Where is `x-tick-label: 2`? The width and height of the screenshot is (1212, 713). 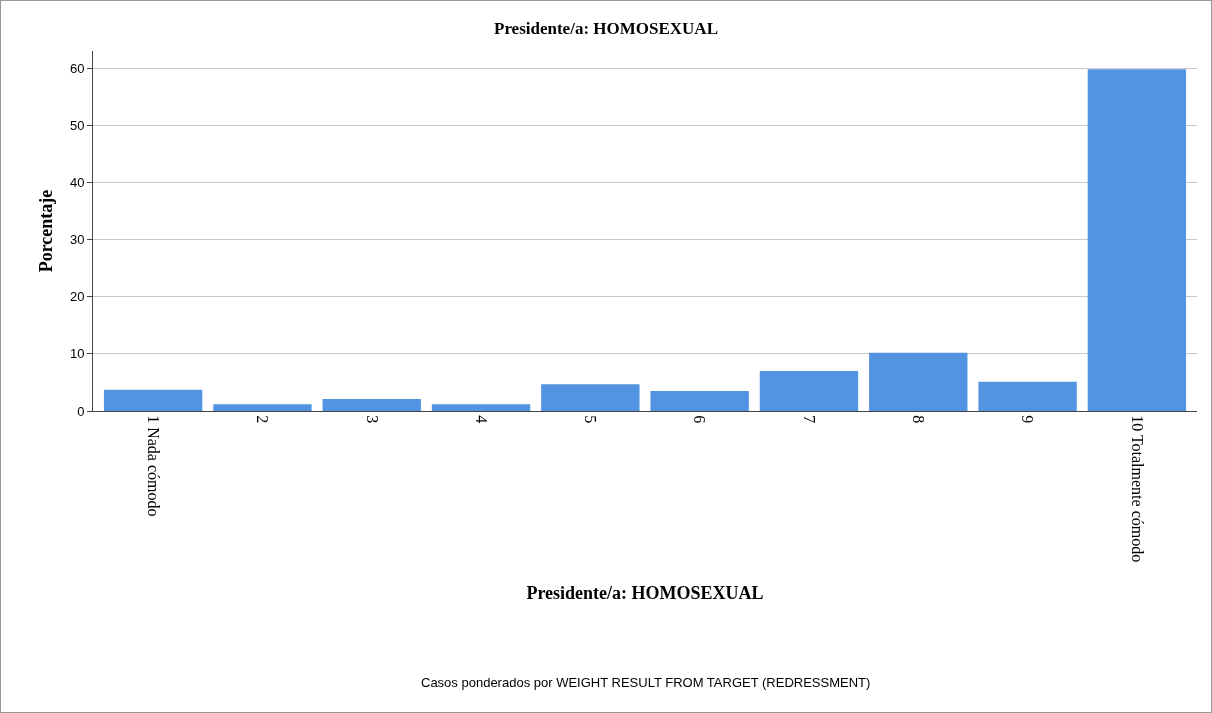
x-tick-label: 2 is located at coordinates (263, 419).